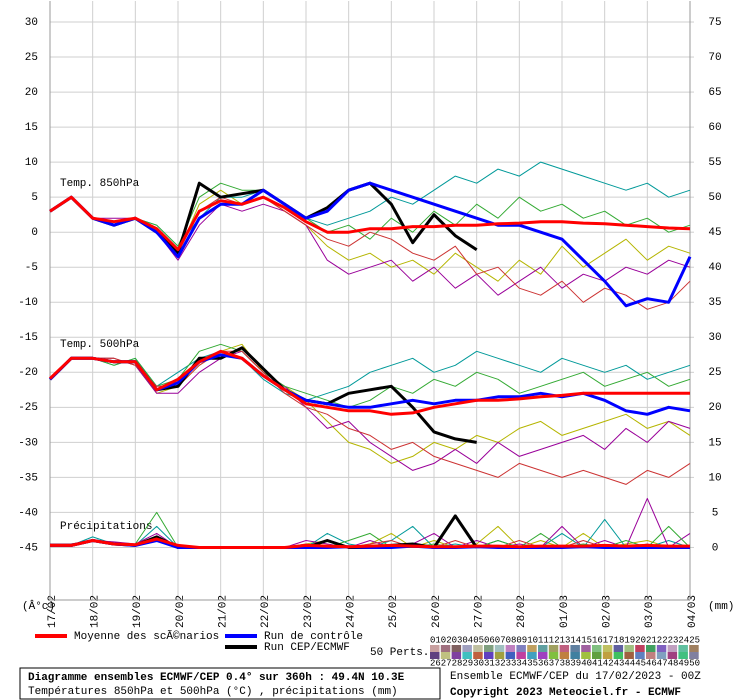 This screenshot has height=700, width=740. What do you see at coordinates (399, 653) in the screenshot?
I see `perts-label: 50 Perts.` at bounding box center [399, 653].